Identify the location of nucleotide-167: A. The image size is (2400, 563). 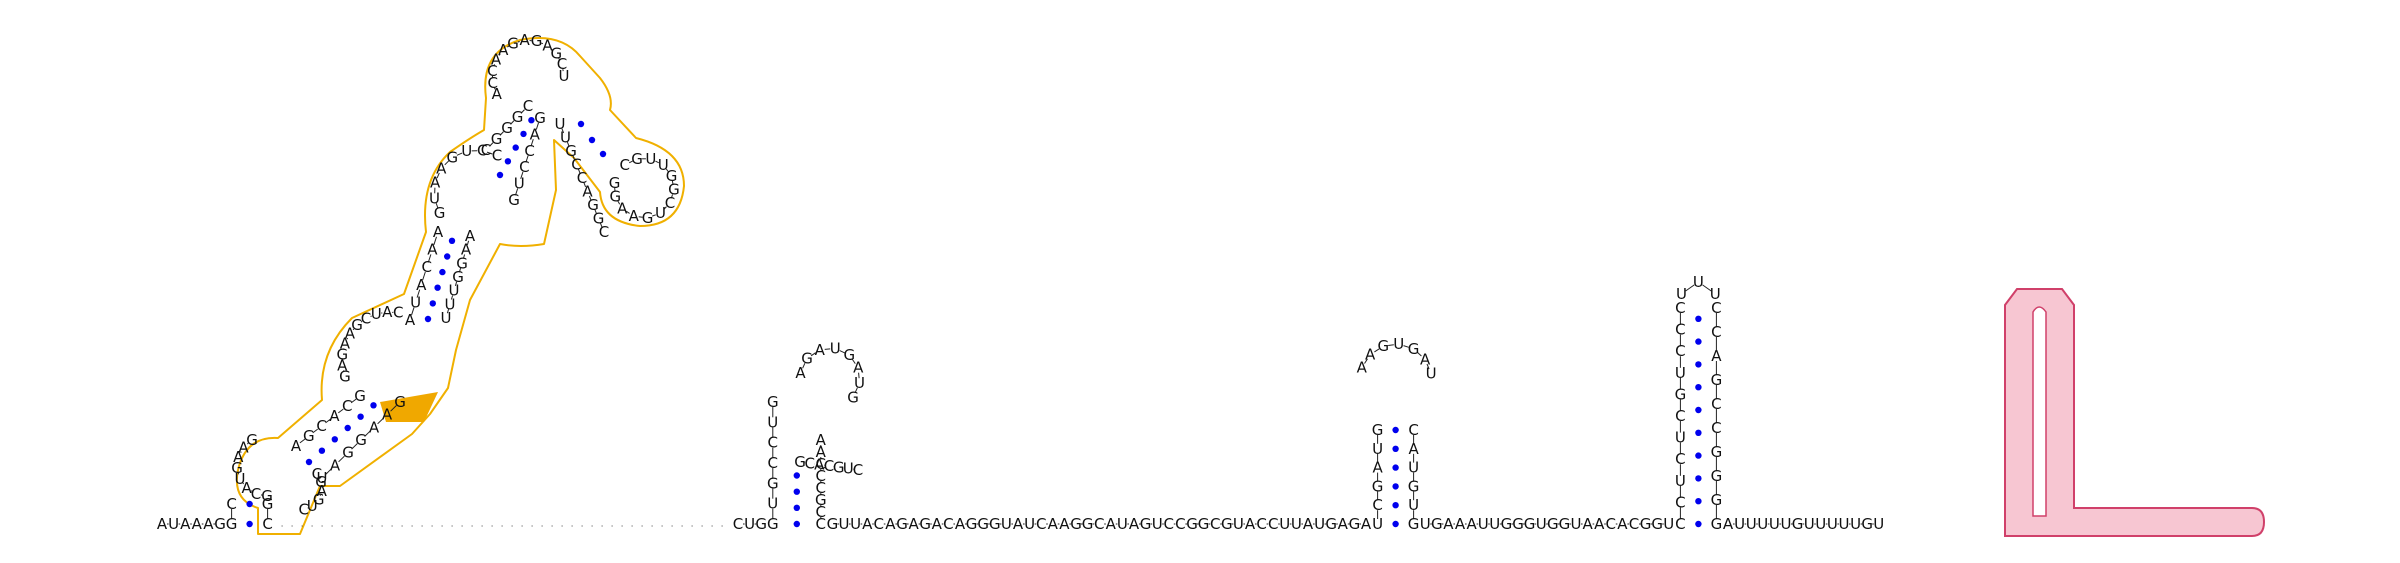
(1064, 524).